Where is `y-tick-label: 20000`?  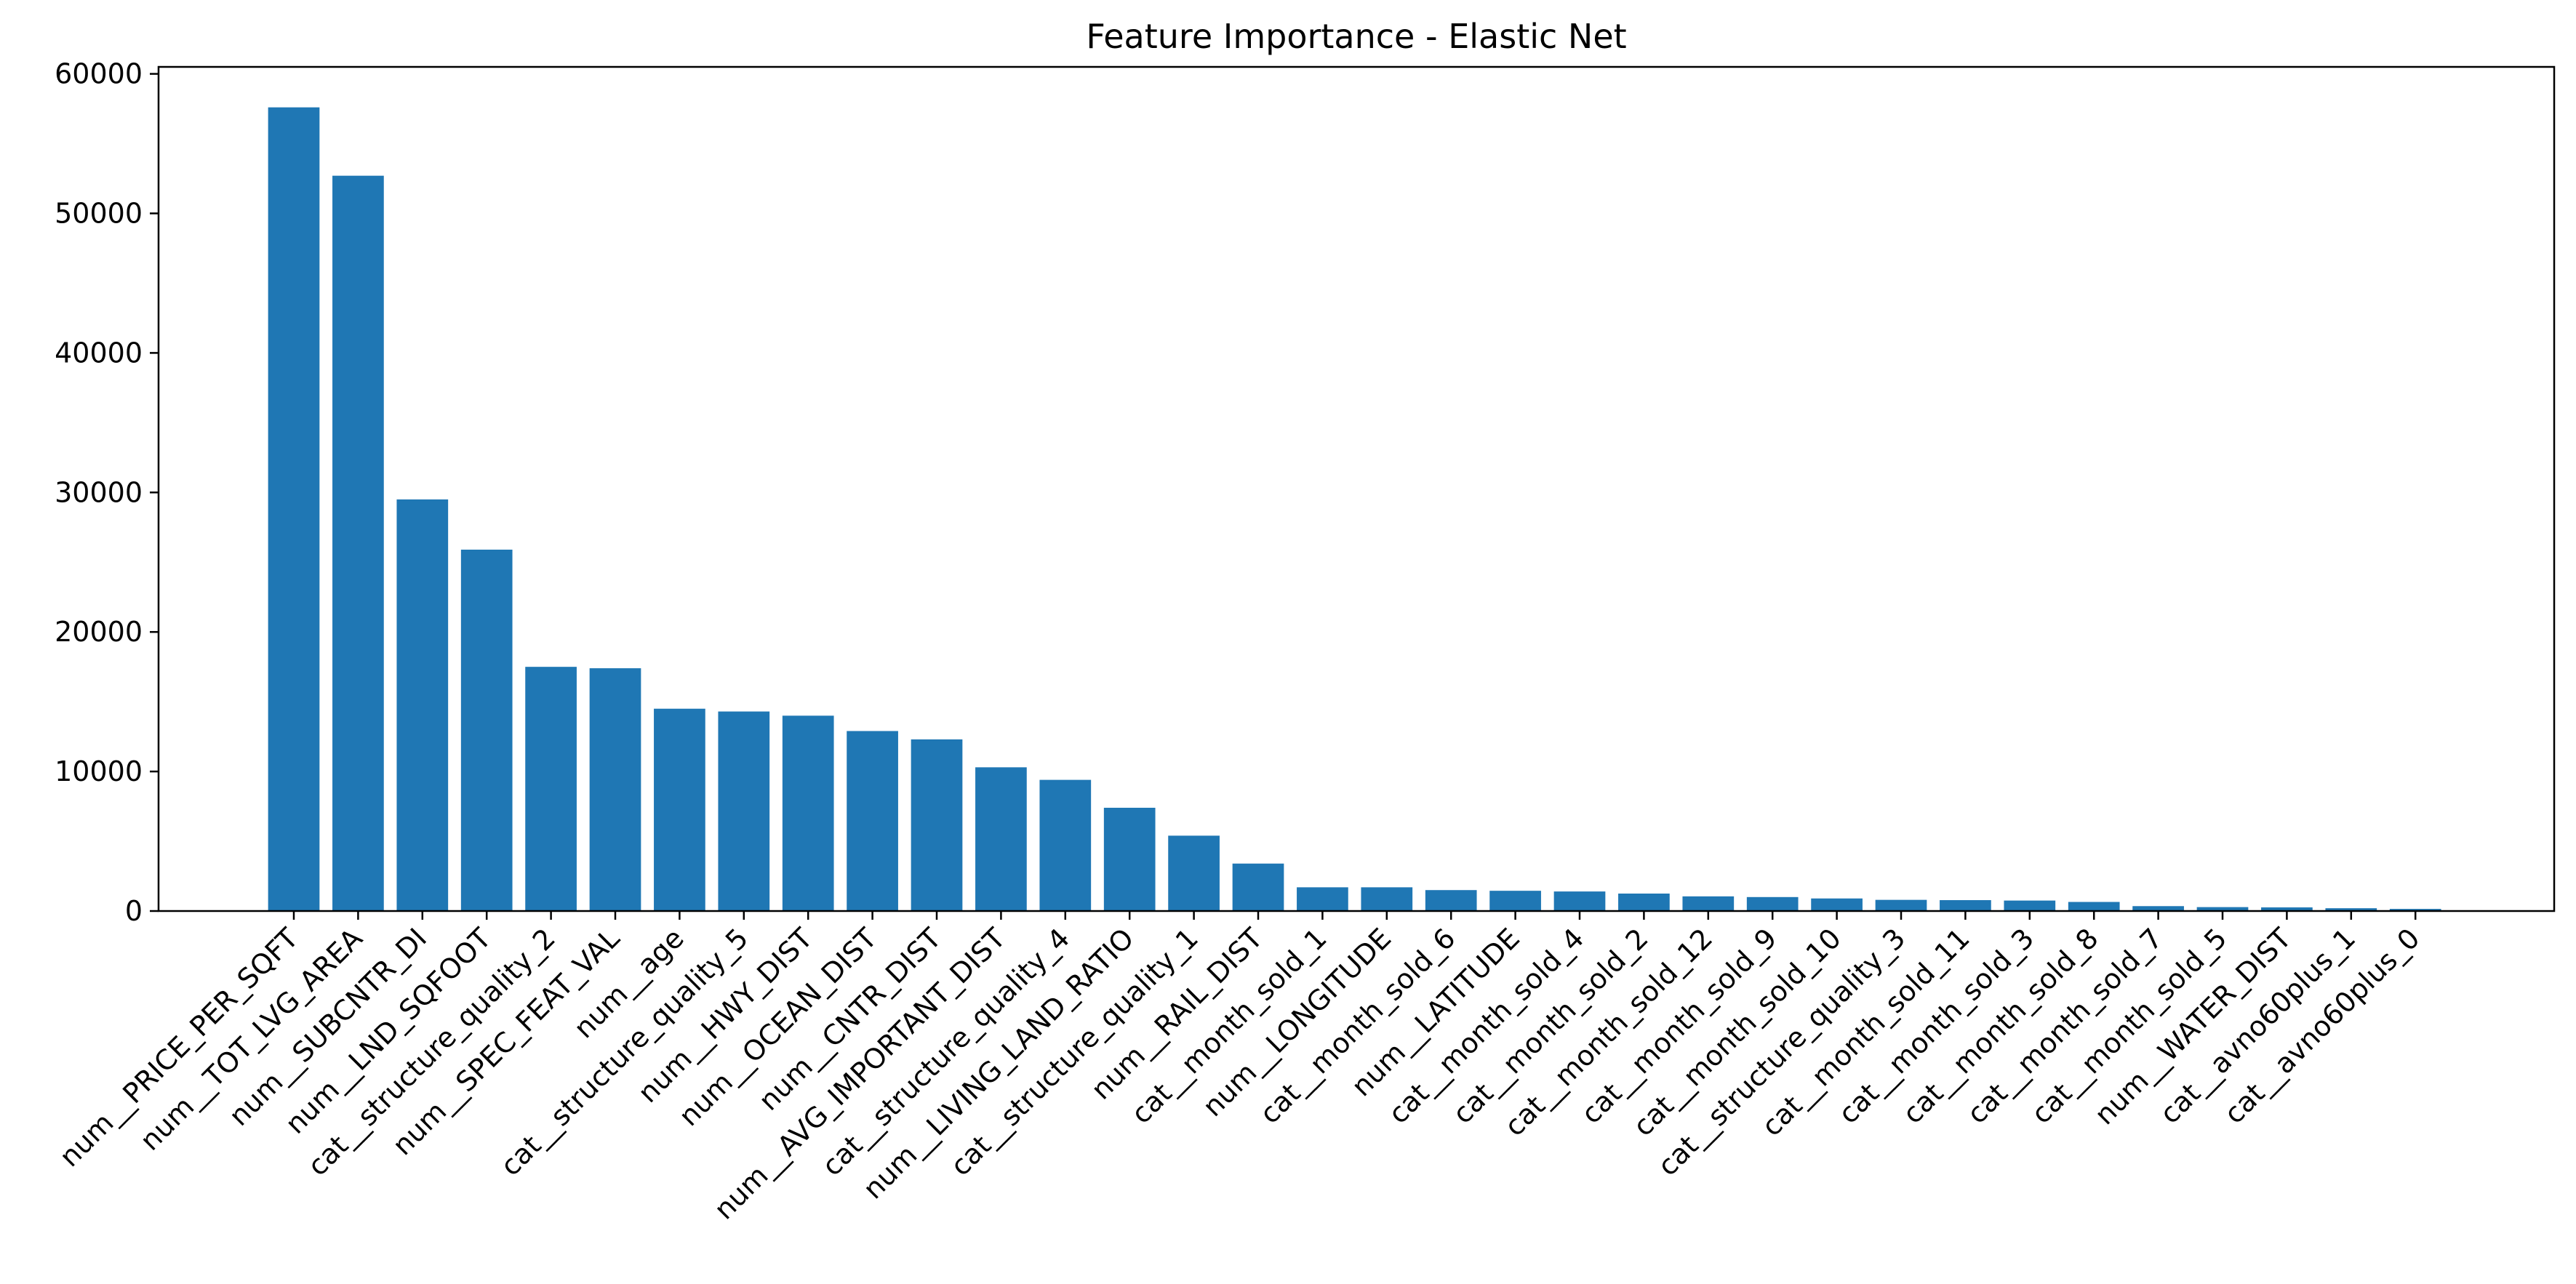 y-tick-label: 20000 is located at coordinates (99, 632).